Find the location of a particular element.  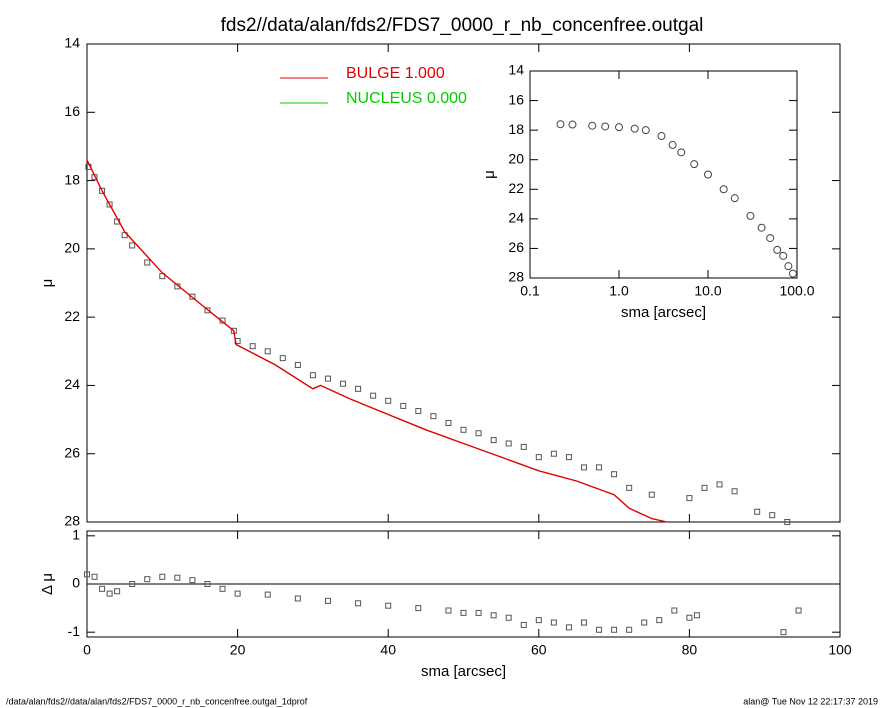

legend-label: NUCLEUS 0.000 is located at coordinates (406, 98).